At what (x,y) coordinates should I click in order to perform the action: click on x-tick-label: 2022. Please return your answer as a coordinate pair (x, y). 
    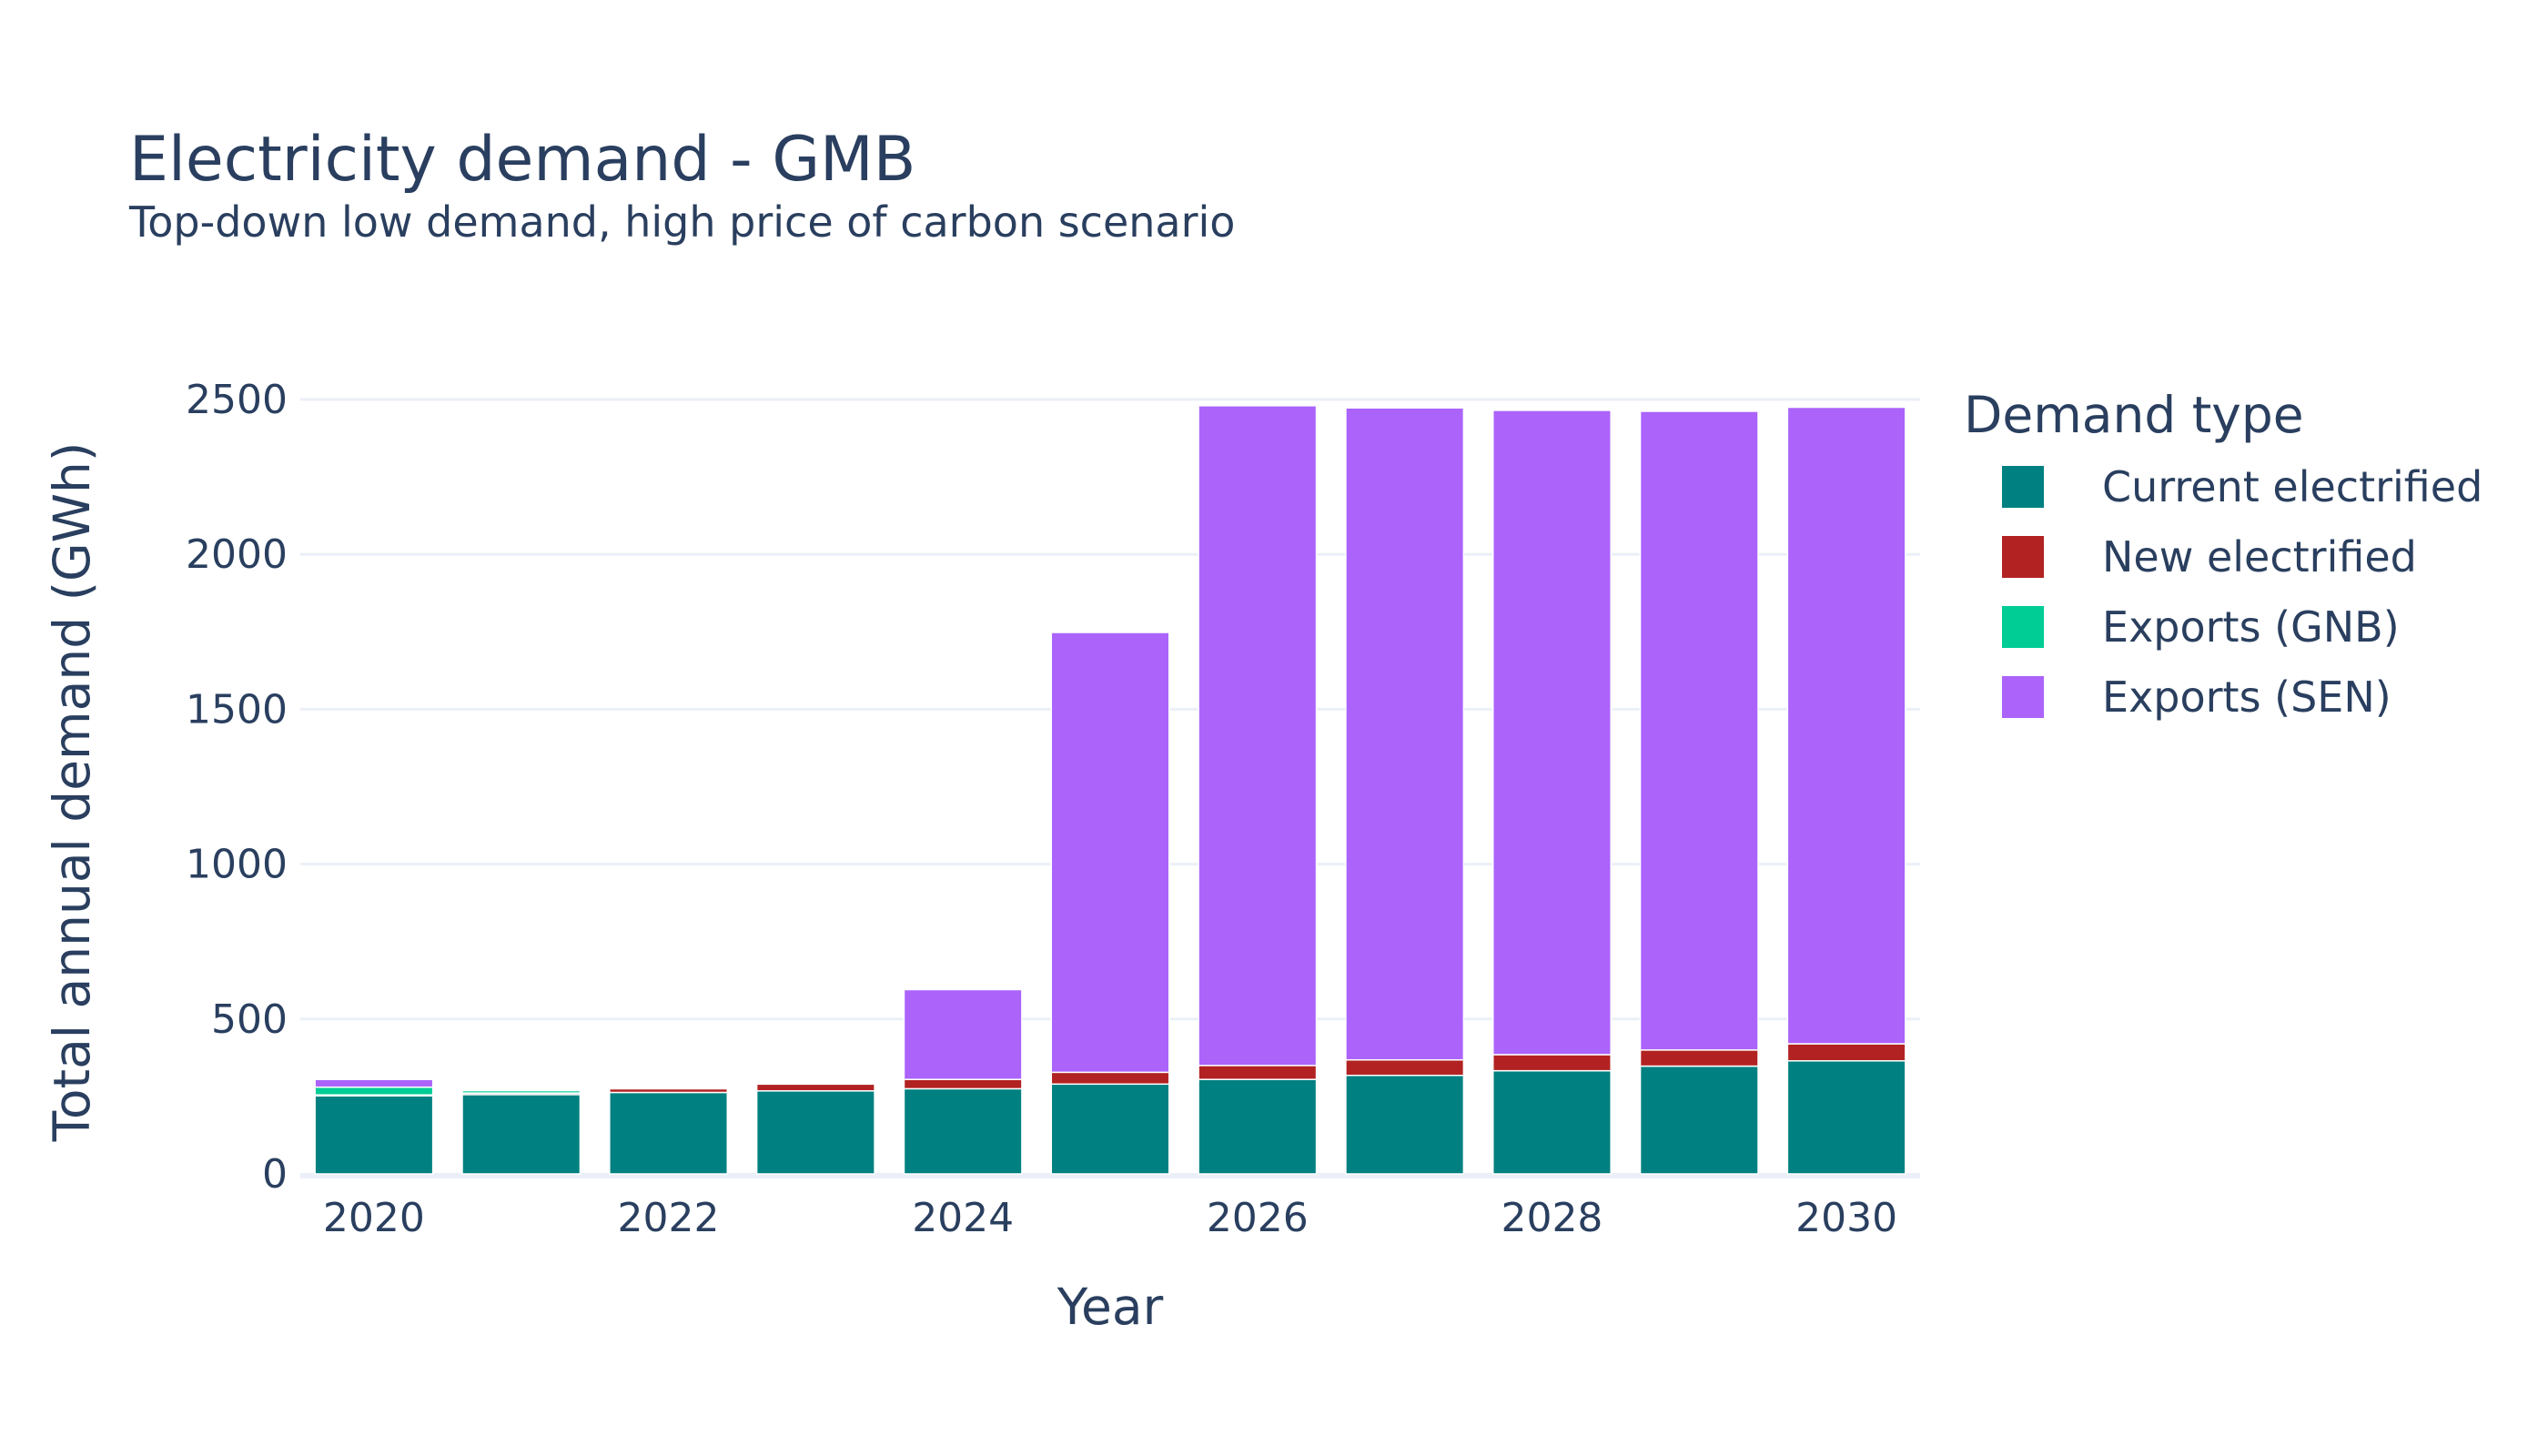
    Looking at the image, I should click on (669, 1218).